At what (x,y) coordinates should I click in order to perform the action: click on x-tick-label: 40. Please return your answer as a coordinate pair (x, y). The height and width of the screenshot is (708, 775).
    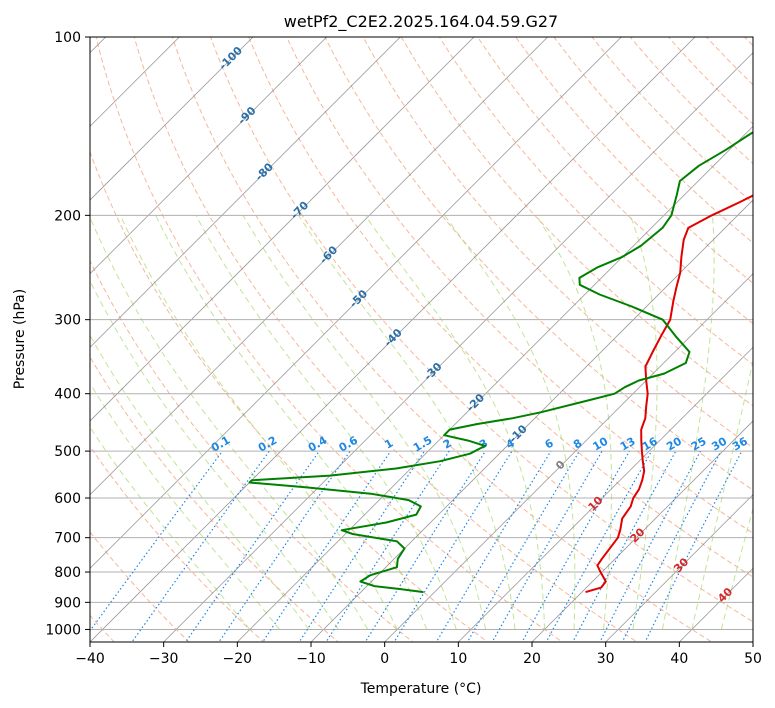
    Looking at the image, I should click on (679, 659).